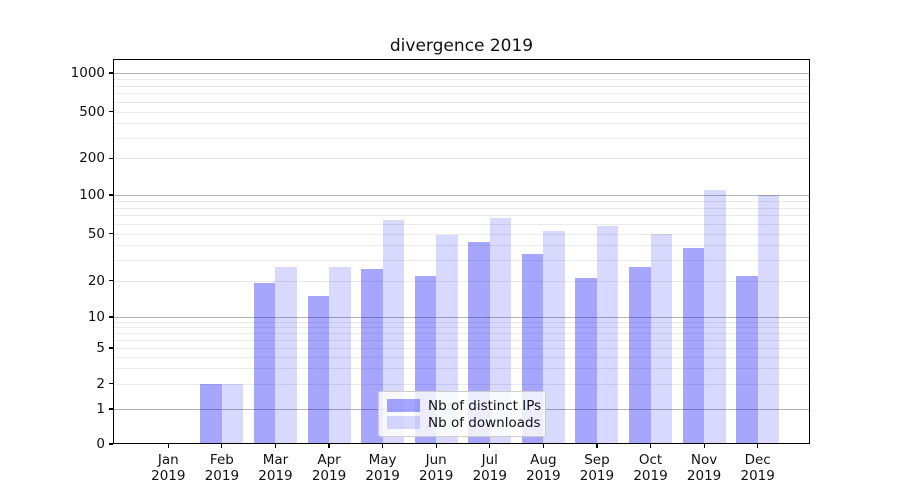 Image resolution: width=900 pixels, height=500 pixels. I want to click on x-tick-month: Sep, so click(597, 460).